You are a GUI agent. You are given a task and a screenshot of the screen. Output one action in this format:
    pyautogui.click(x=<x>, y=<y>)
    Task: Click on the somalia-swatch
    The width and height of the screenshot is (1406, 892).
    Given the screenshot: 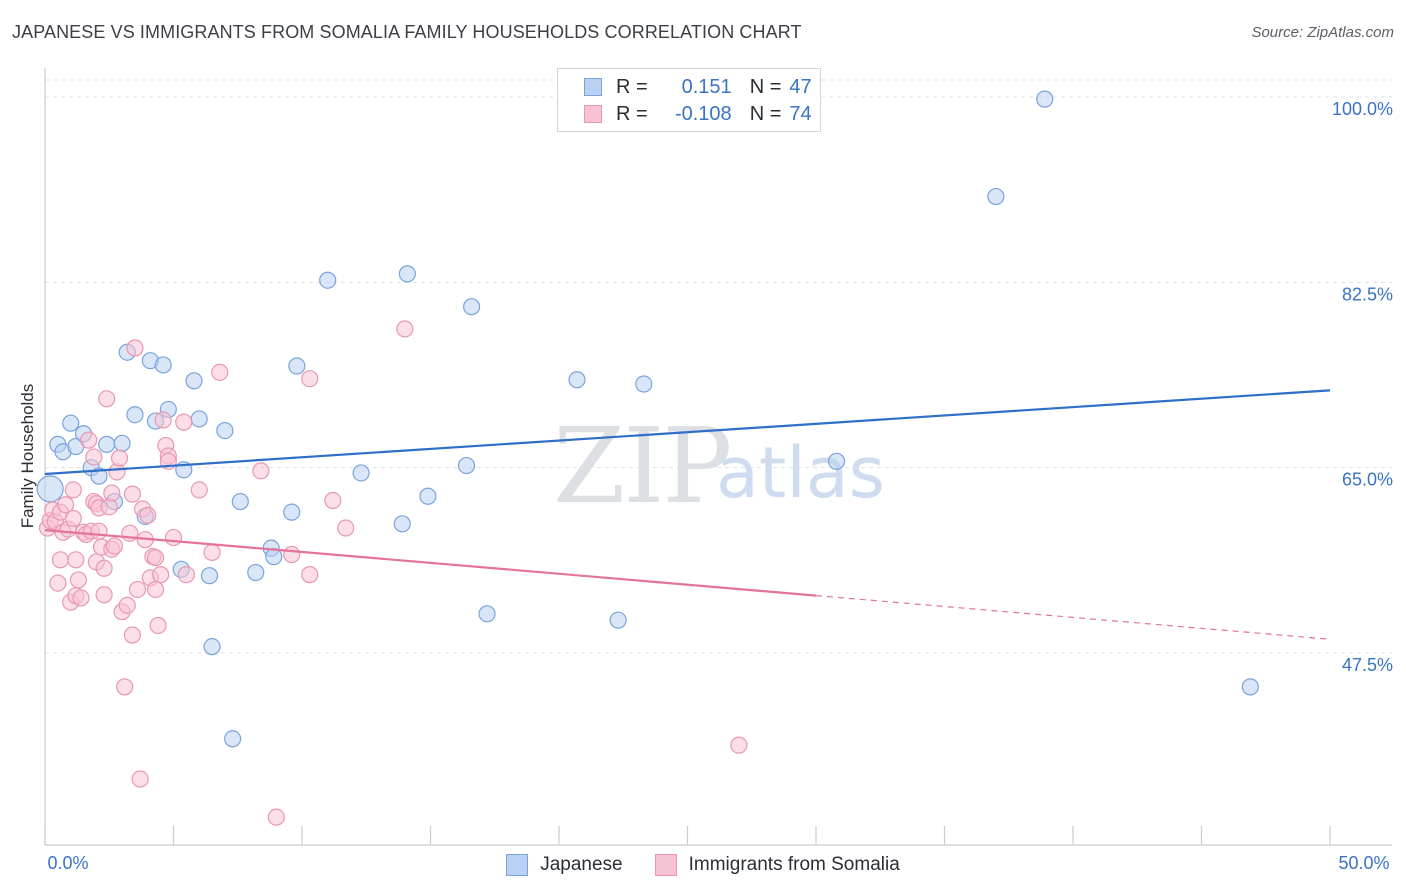 What is the action you would take?
    pyautogui.click(x=593, y=114)
    